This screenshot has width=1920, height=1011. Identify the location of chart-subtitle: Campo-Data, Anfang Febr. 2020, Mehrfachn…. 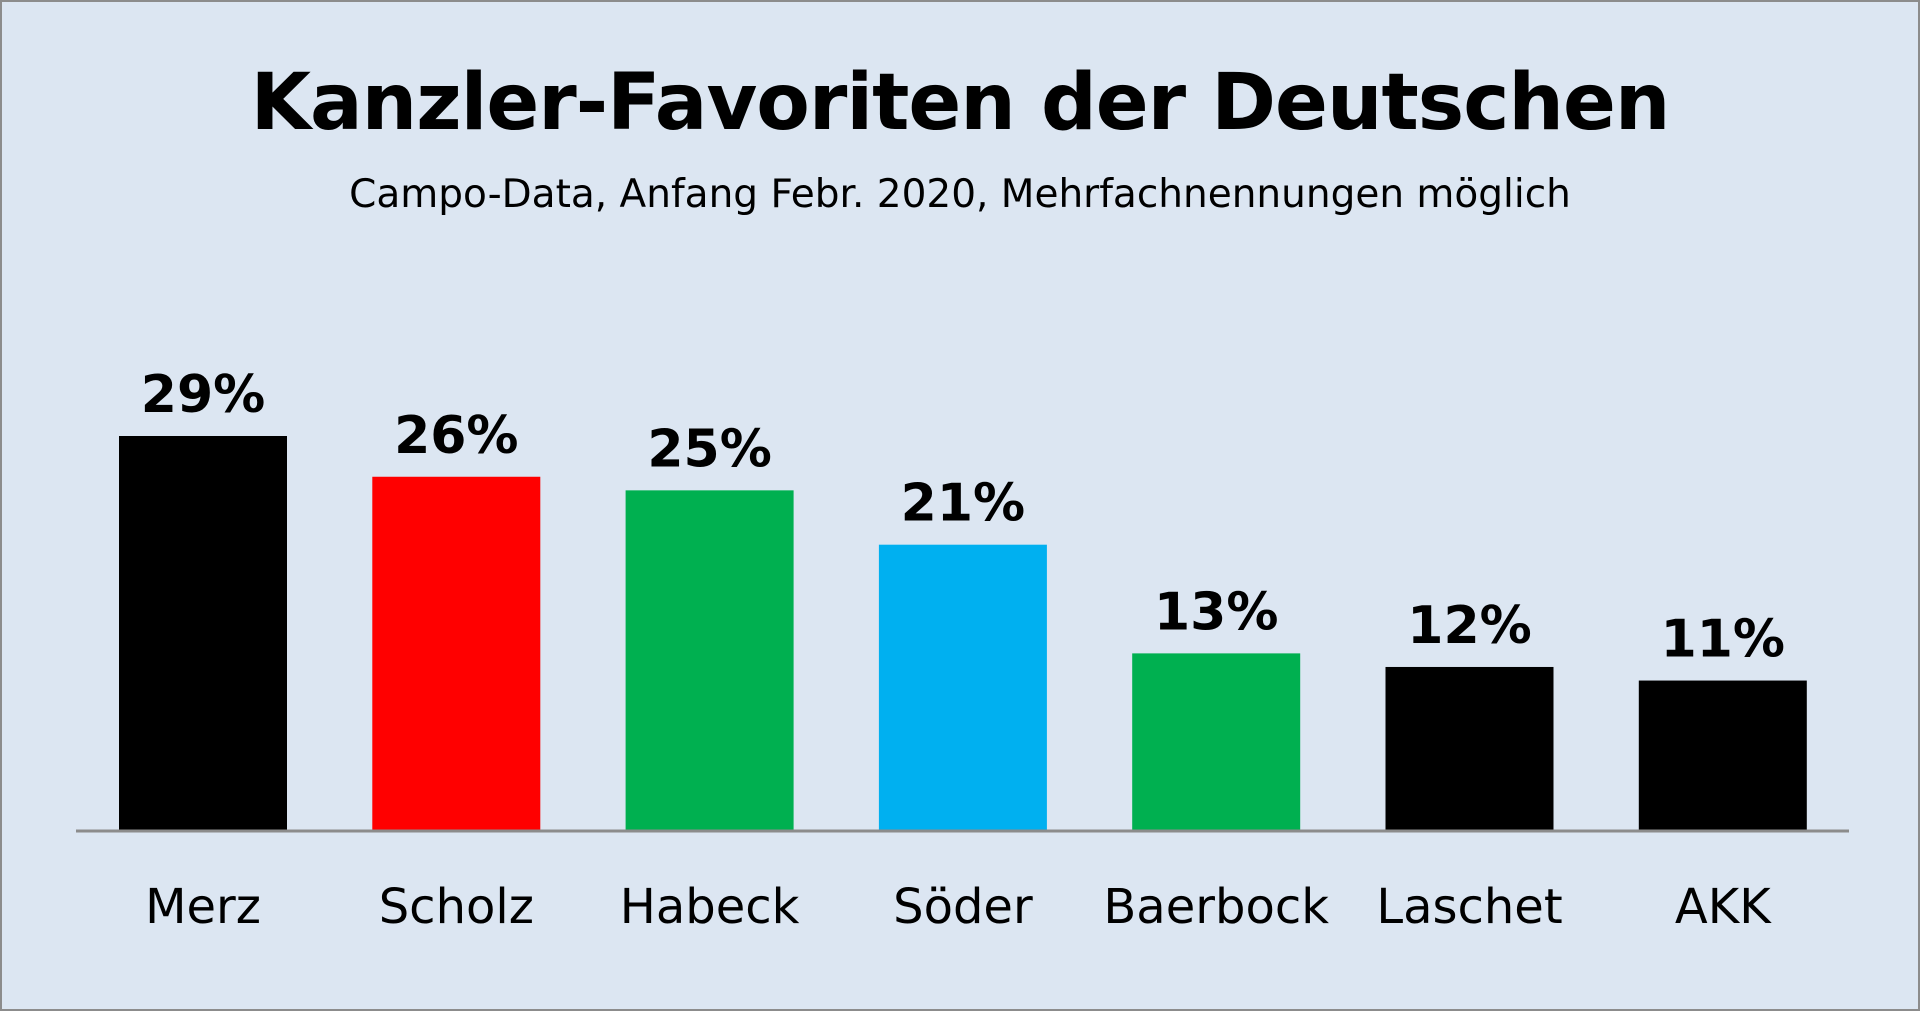
(960, 194).